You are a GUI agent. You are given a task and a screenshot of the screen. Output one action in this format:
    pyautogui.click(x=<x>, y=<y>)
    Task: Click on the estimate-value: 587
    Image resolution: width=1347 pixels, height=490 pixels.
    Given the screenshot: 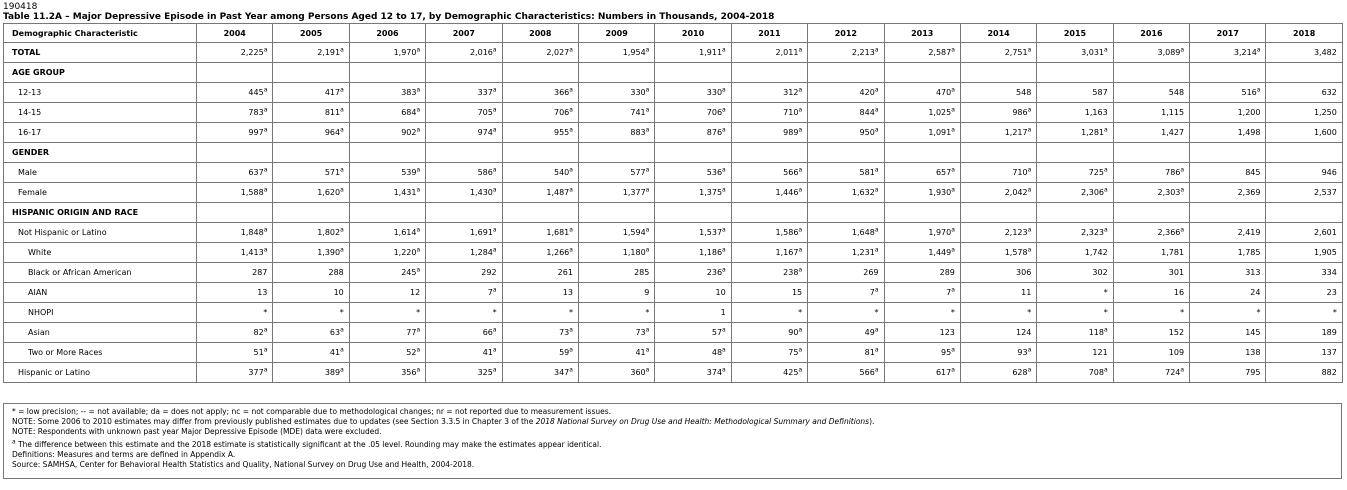 What is the action you would take?
    pyautogui.click(x=1100, y=92)
    